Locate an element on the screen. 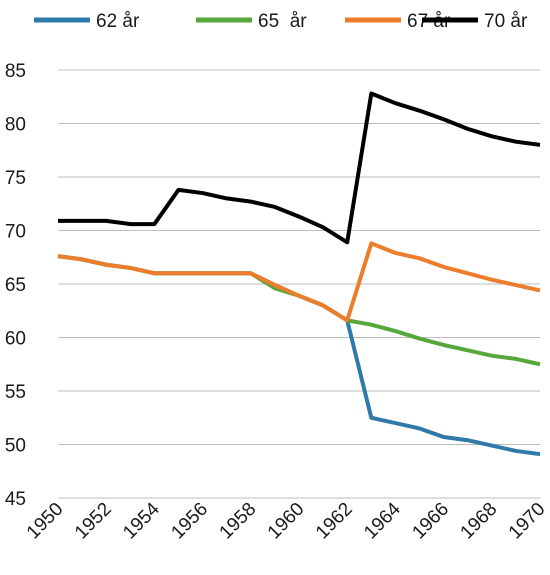  x-tick-label: 1962 is located at coordinates (334, 521).